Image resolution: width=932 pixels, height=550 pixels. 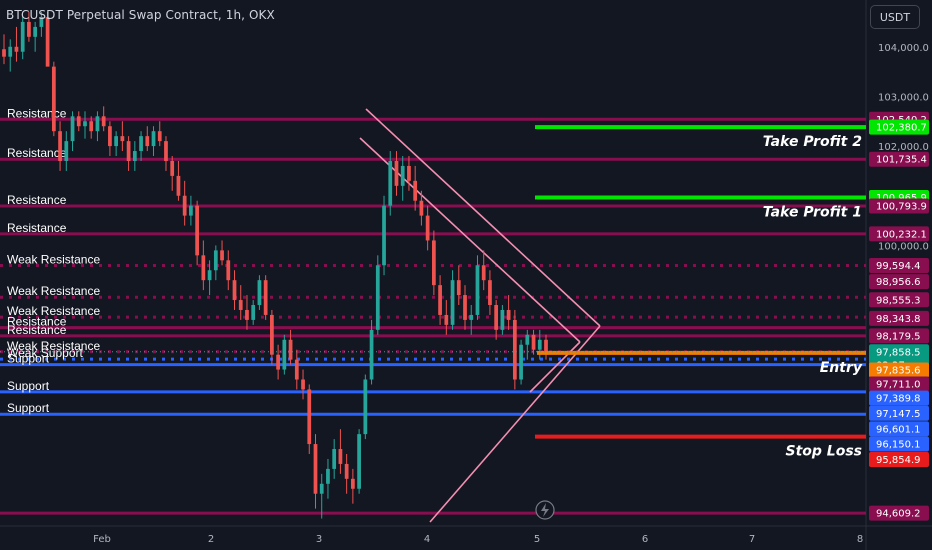 What do you see at coordinates (752, 539) in the screenshot?
I see `x-tick-label: 7` at bounding box center [752, 539].